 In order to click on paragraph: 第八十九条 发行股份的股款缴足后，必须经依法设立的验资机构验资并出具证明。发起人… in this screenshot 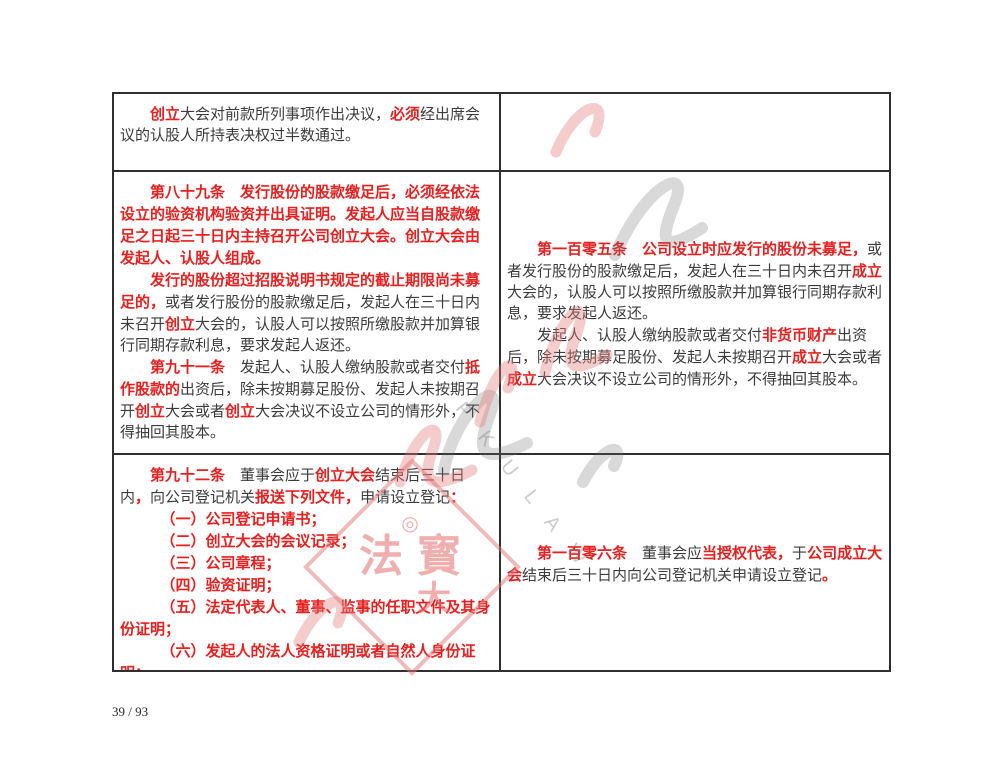, I will do `click(306, 226)`.